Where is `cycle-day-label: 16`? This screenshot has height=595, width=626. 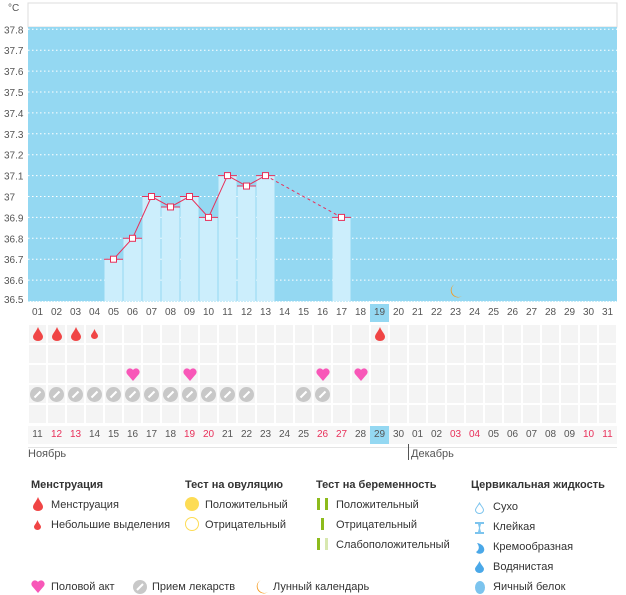
cycle-day-label: 16 is located at coordinates (322, 312).